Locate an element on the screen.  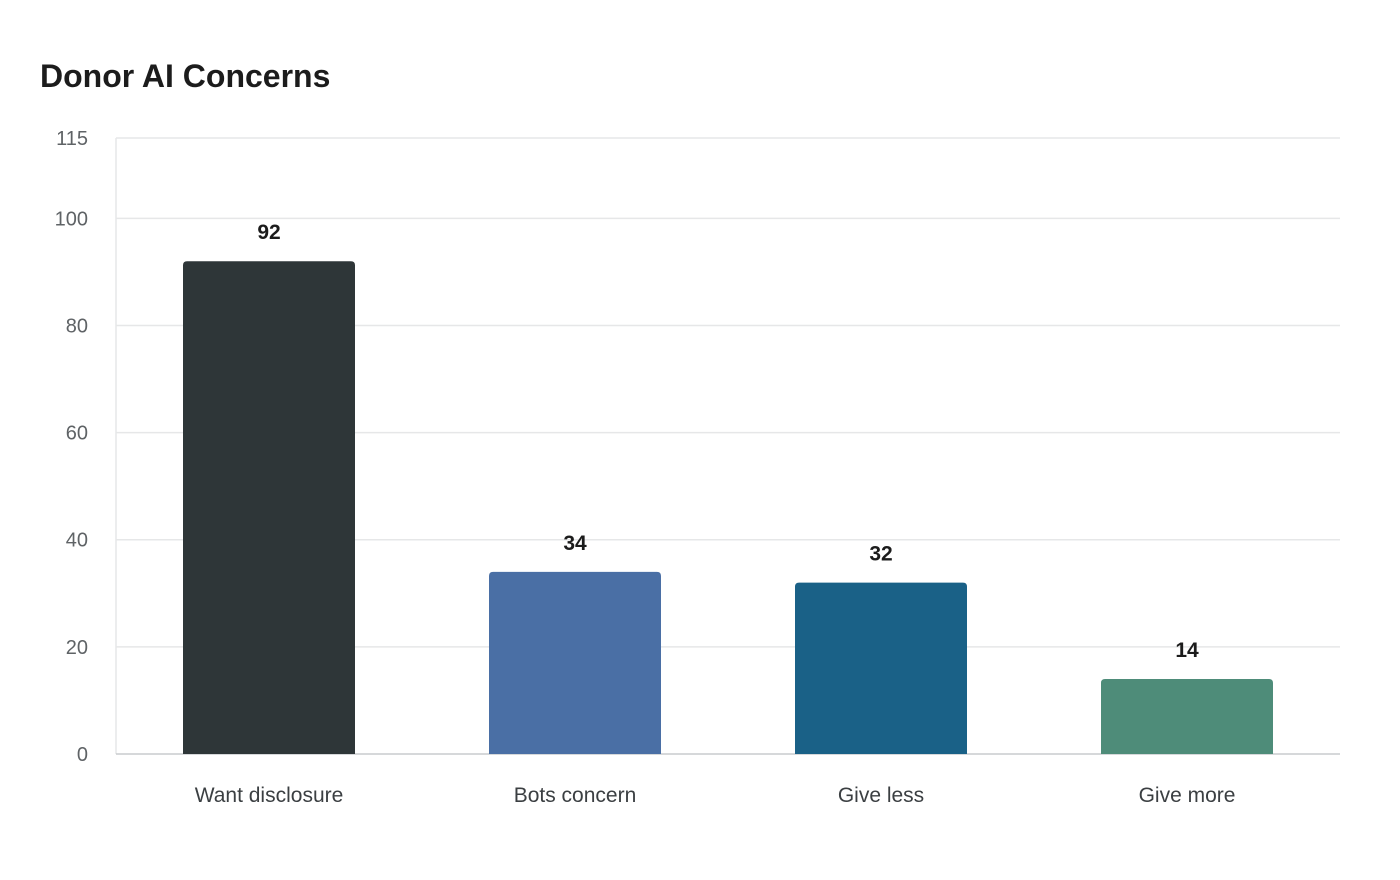
chart-title: Donor AI Concerns is located at coordinates (185, 76).